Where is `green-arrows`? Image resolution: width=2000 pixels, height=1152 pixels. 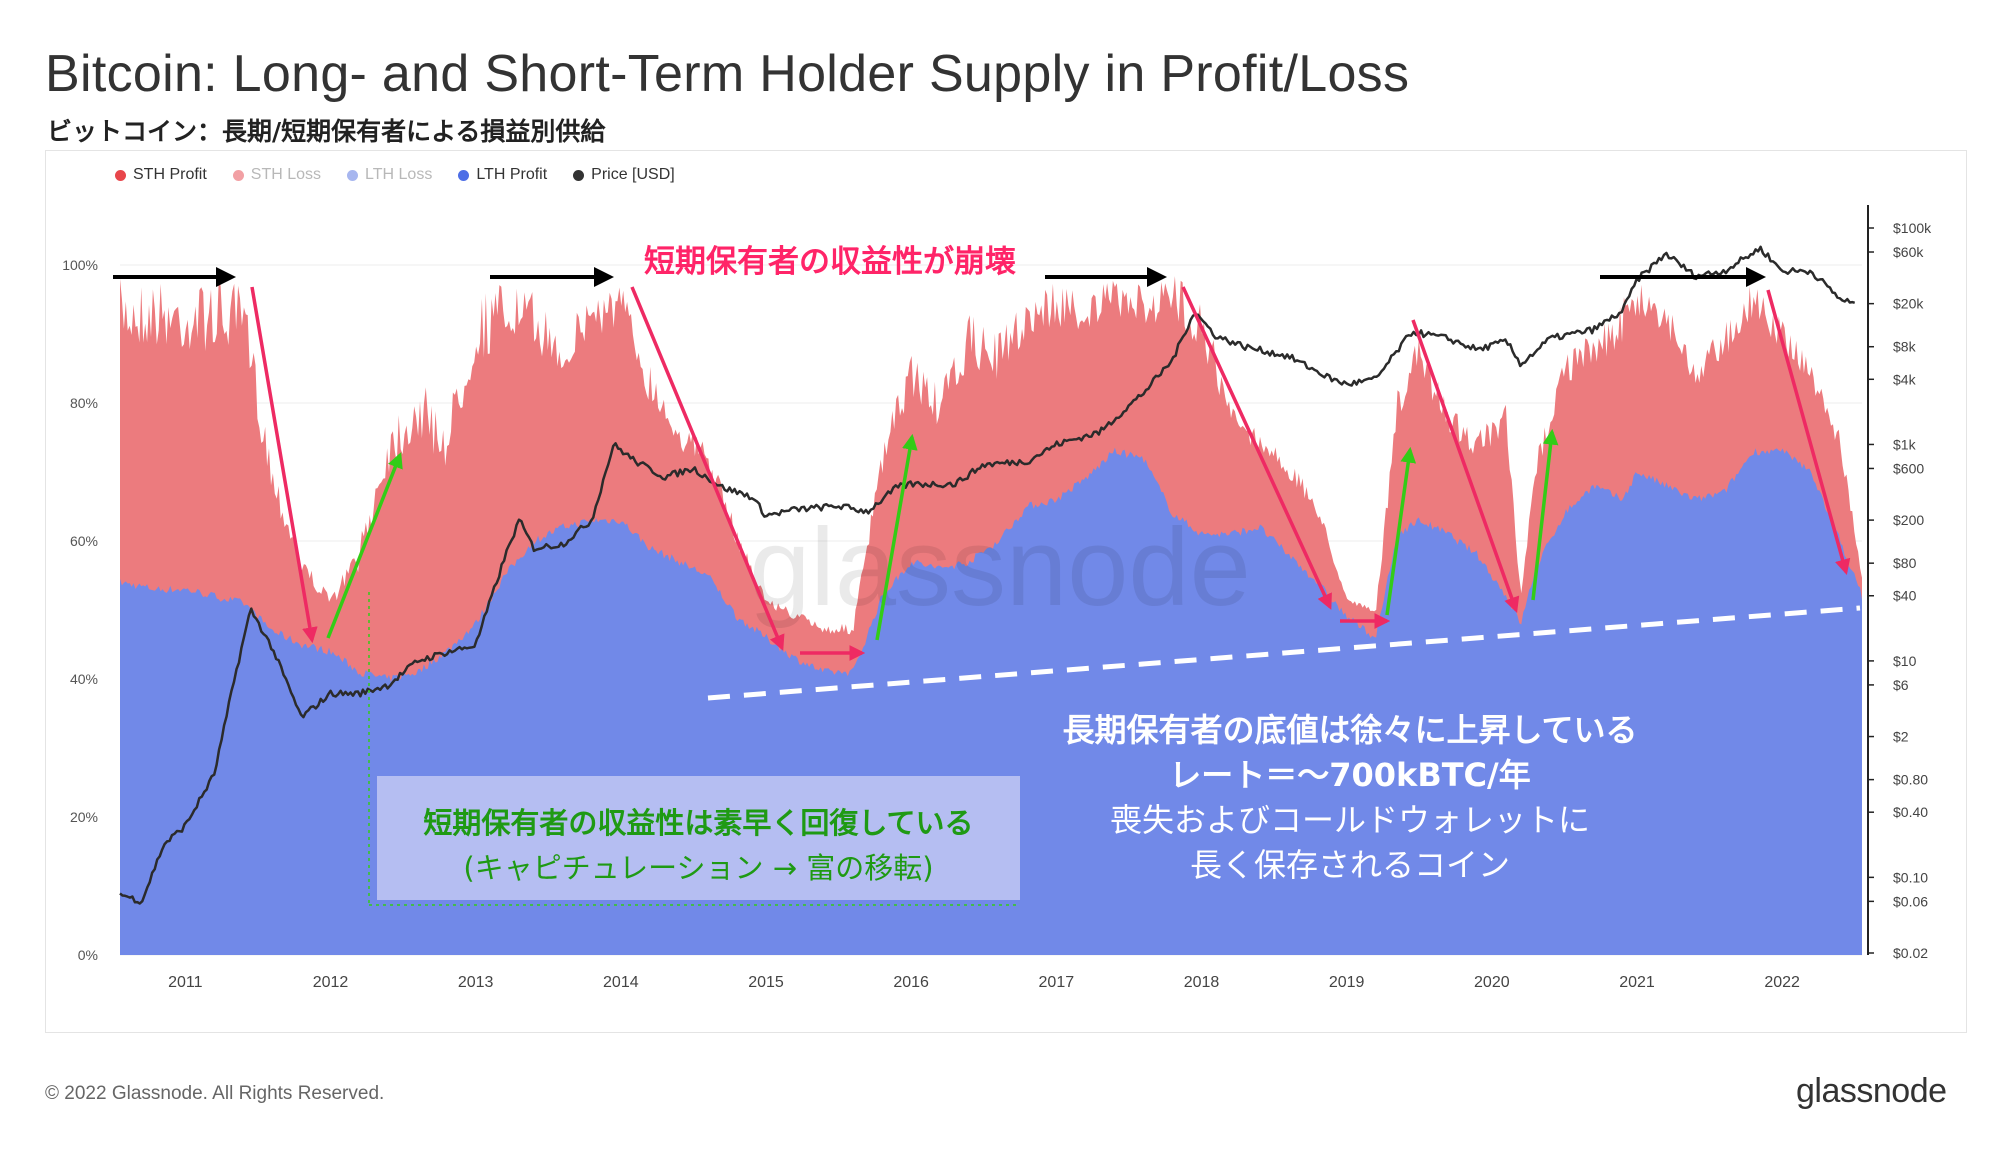
green-arrows is located at coordinates (942, 534).